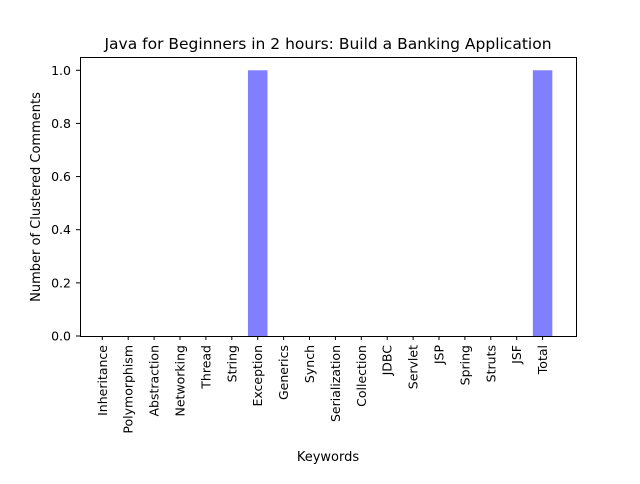  I want to click on x-tick-label-networking: Networking, so click(180, 381).